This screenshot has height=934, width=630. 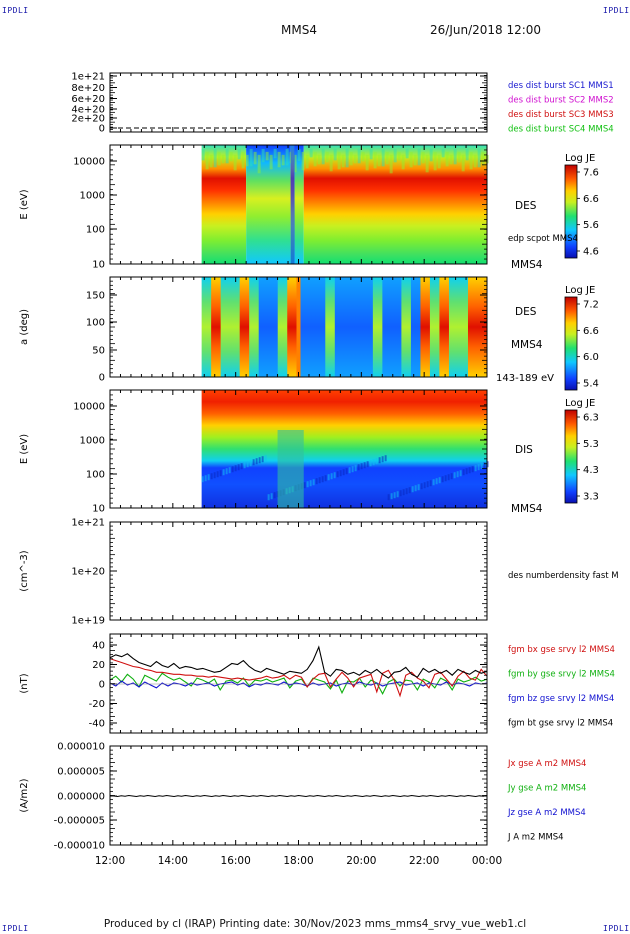 I want to click on y-tick-label: 0.000005, so click(x=81, y=772).